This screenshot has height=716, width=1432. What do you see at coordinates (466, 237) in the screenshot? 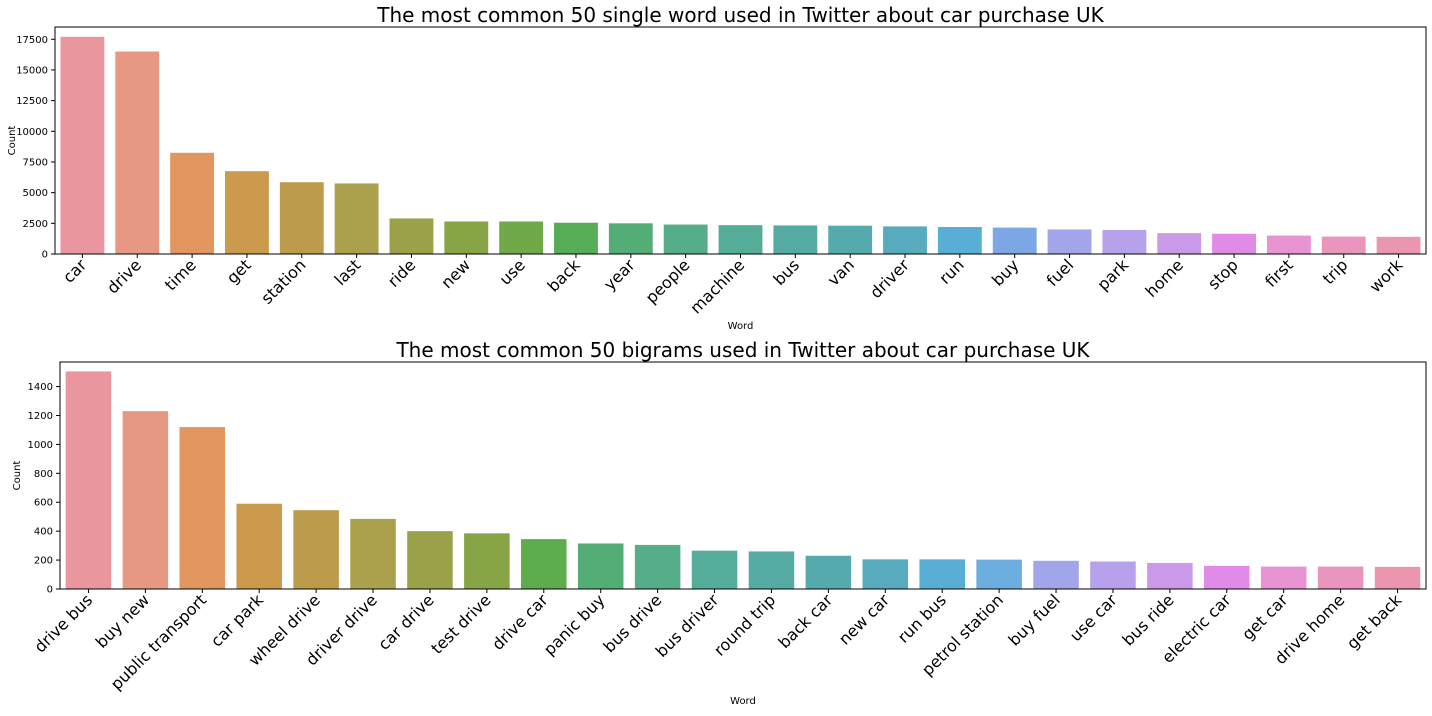
I see `bar-new` at bounding box center [466, 237].